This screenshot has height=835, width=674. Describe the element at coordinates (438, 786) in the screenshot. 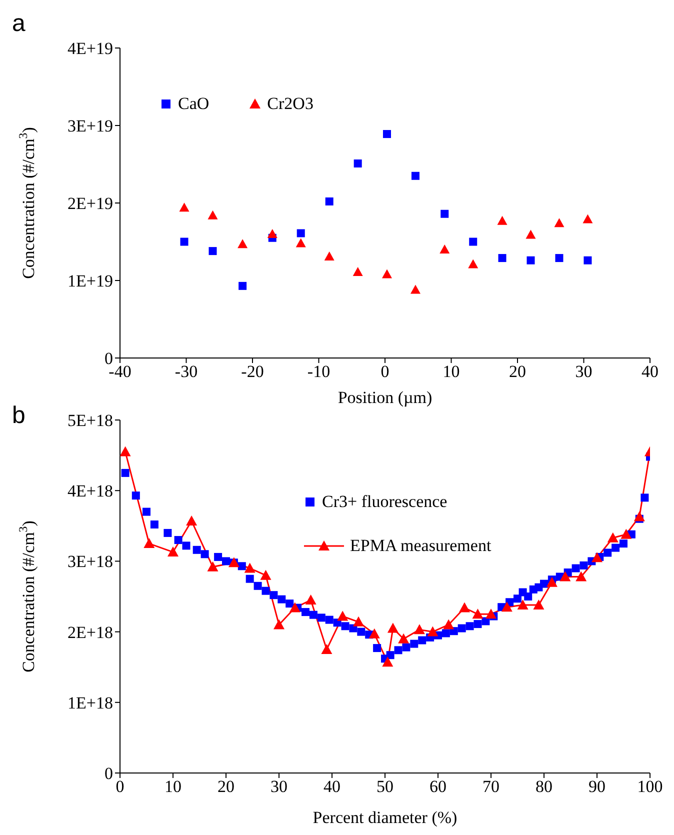

I see `x-tick-label: 60` at that location.